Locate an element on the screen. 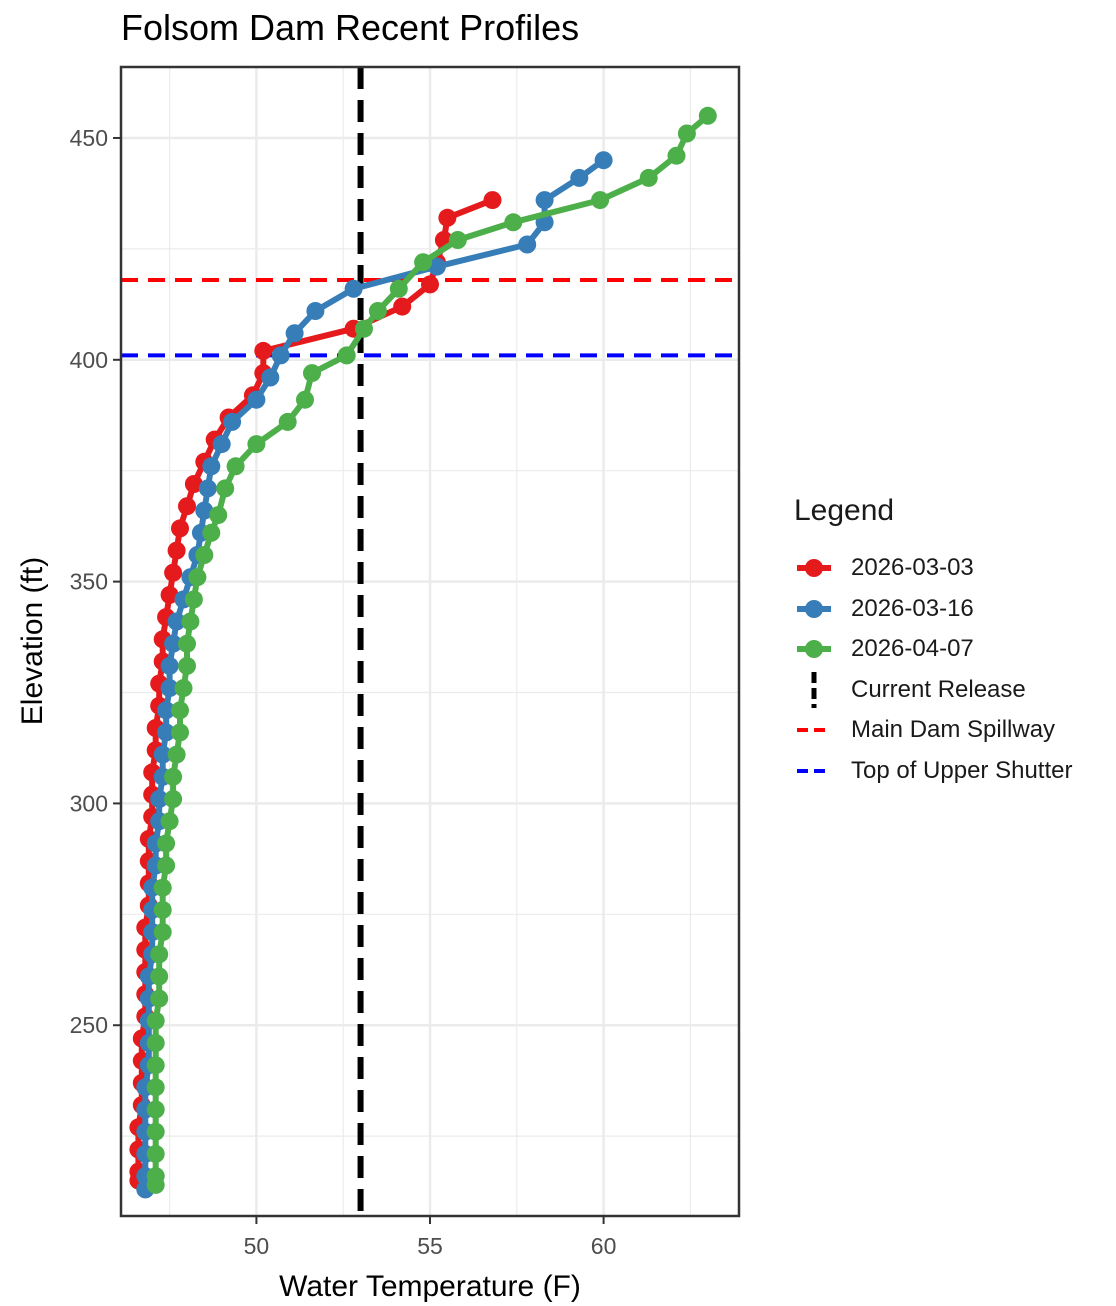  legend-item-2026-03-03: 2026-03-03 is located at coordinates (954, 568).